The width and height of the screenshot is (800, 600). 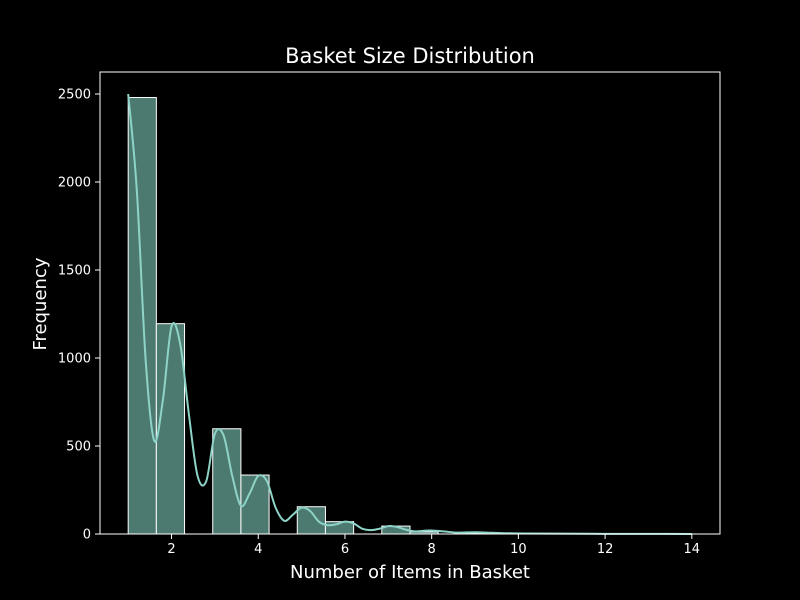 What do you see at coordinates (74, 95) in the screenshot?
I see `y-tick-label: 2500` at bounding box center [74, 95].